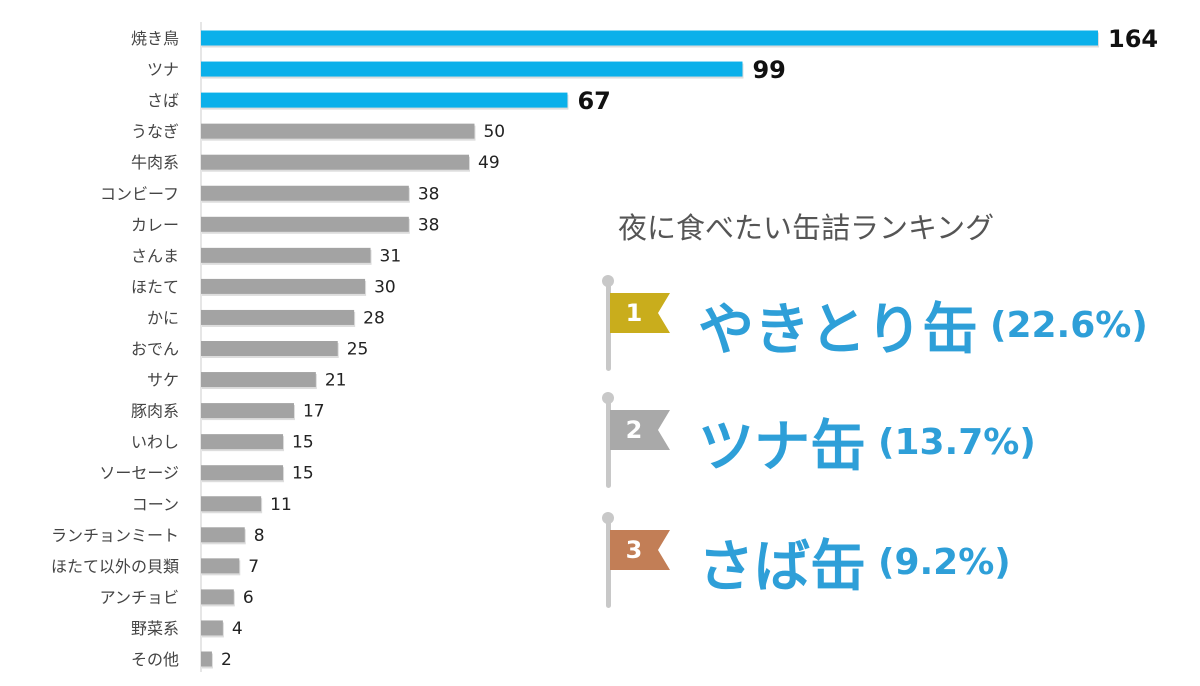  I want to click on category-label: コンビーフ, so click(139, 193).